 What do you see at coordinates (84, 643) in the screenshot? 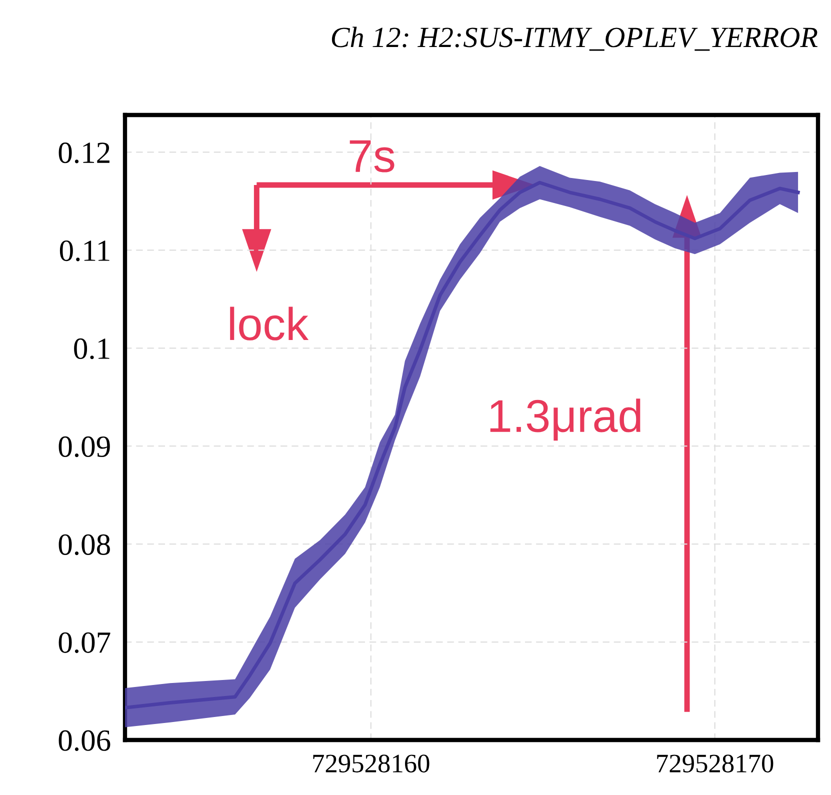
I see `y-tick-label: 0.07` at bounding box center [84, 643].